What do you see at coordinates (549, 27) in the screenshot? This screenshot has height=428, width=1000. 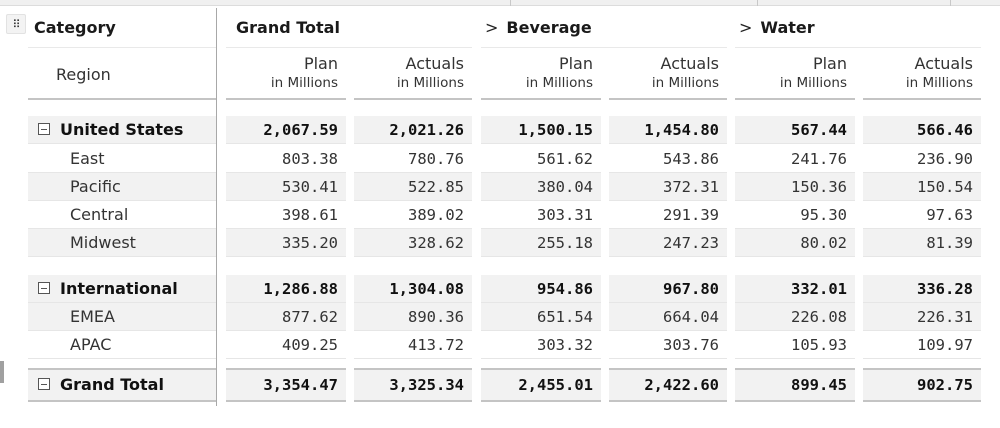 I see `column-group-label: Beverage` at bounding box center [549, 27].